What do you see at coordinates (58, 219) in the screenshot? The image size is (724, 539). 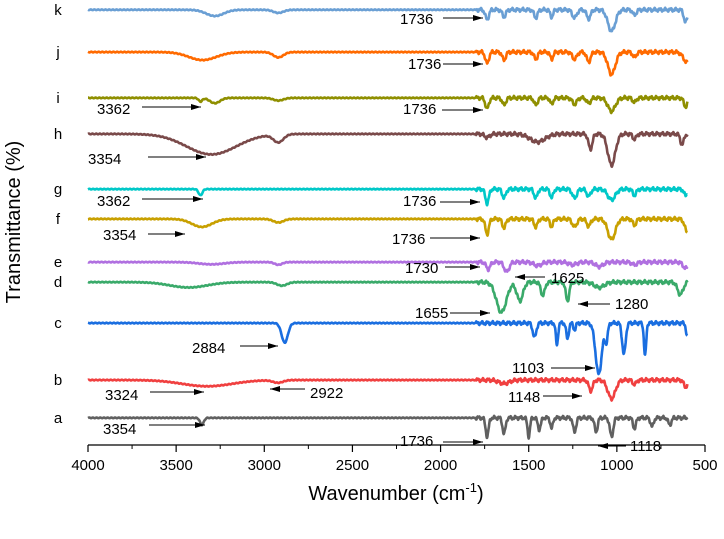 I see `series-label-f: f` at bounding box center [58, 219].